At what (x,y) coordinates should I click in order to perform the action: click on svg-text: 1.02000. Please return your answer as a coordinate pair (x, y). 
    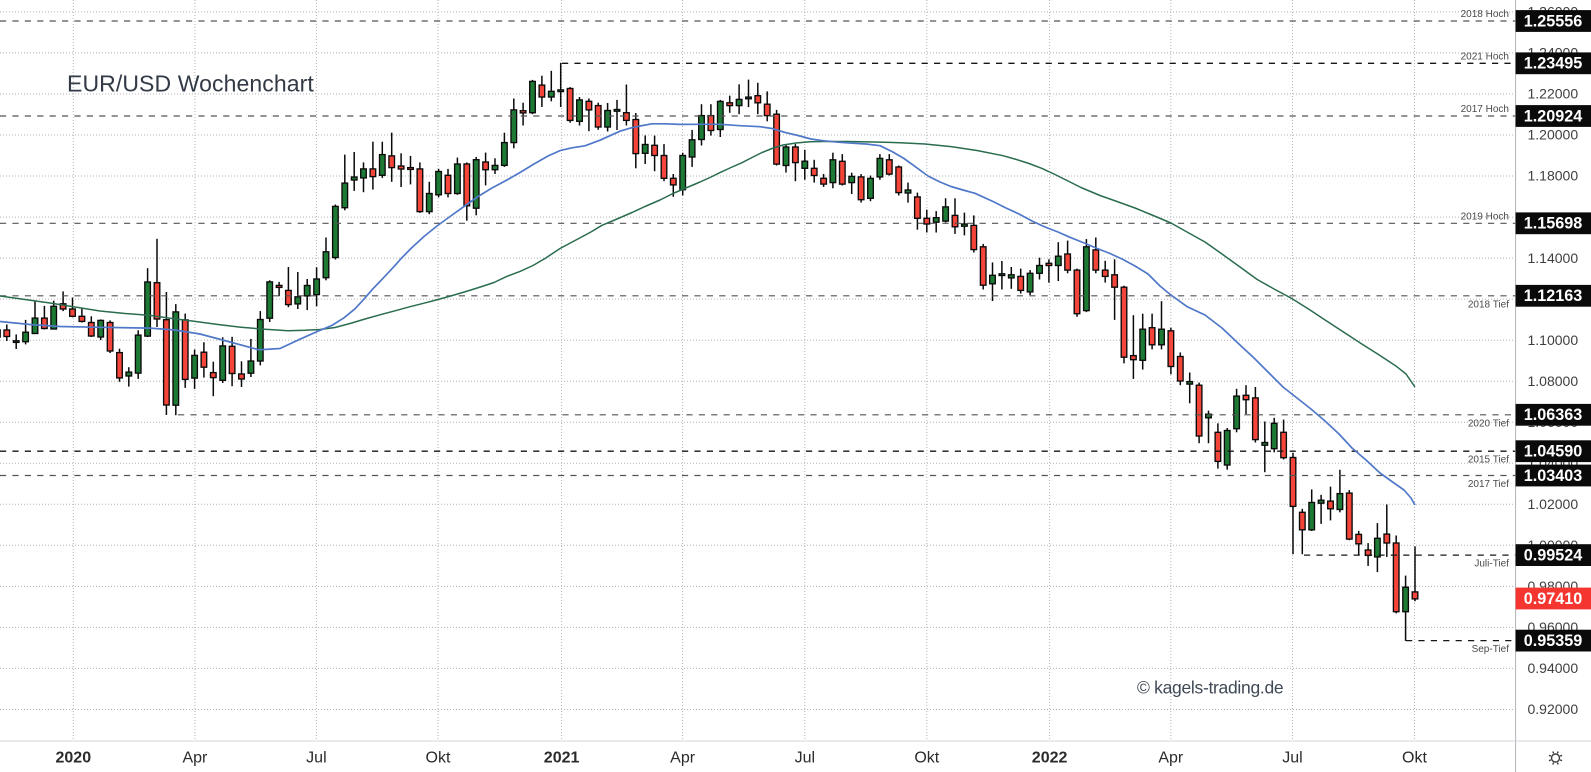
    Looking at the image, I should click on (1553, 504).